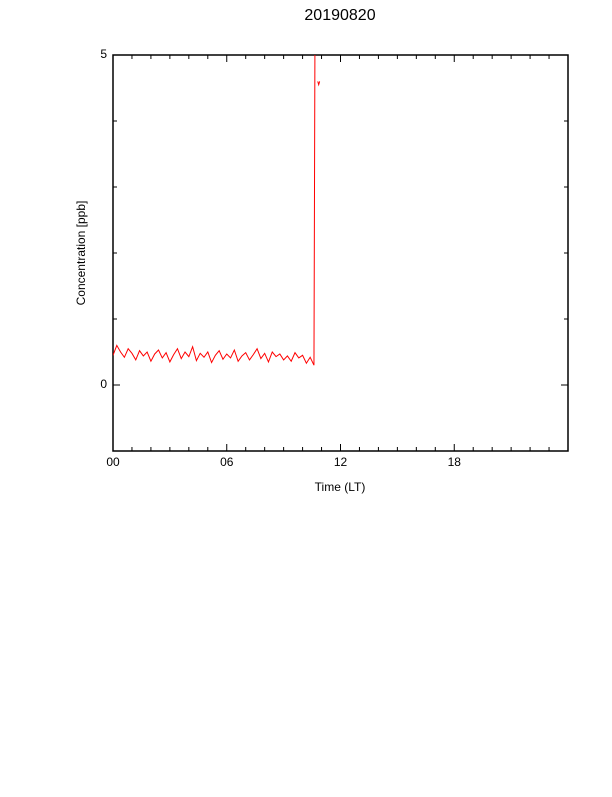  Describe the element at coordinates (103, 54) in the screenshot. I see `y-tick-label: 5` at that location.